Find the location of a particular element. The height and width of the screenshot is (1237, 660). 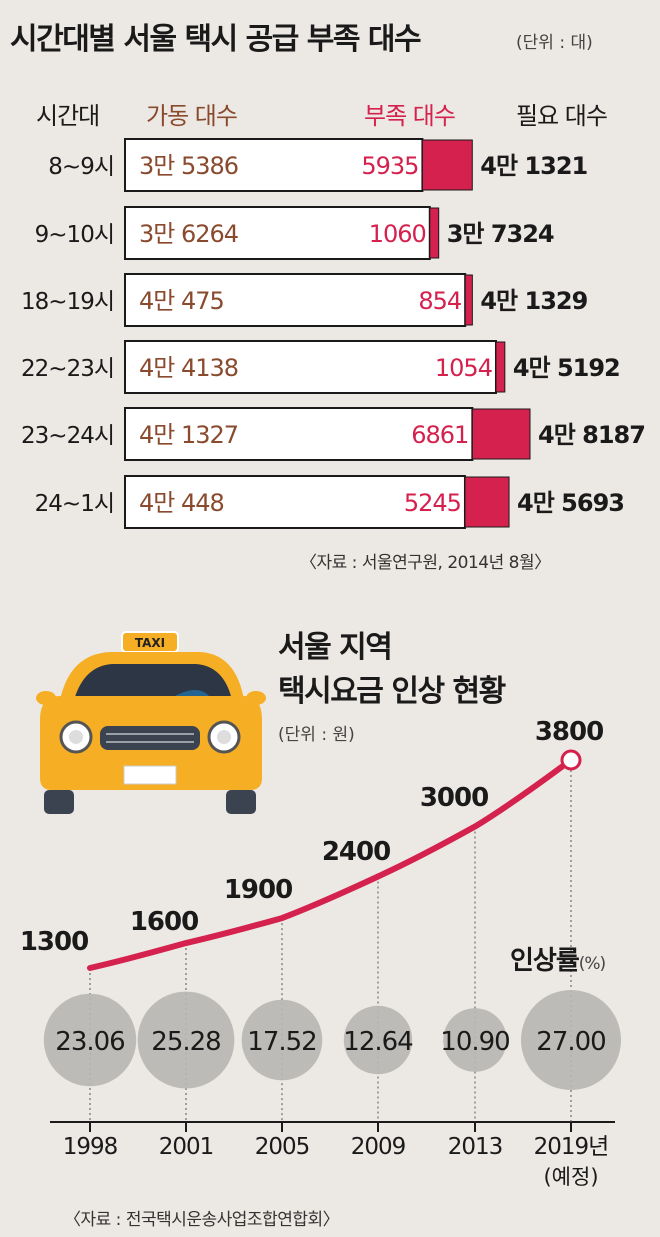

fare-label-4: 3000 is located at coordinates (454, 798).